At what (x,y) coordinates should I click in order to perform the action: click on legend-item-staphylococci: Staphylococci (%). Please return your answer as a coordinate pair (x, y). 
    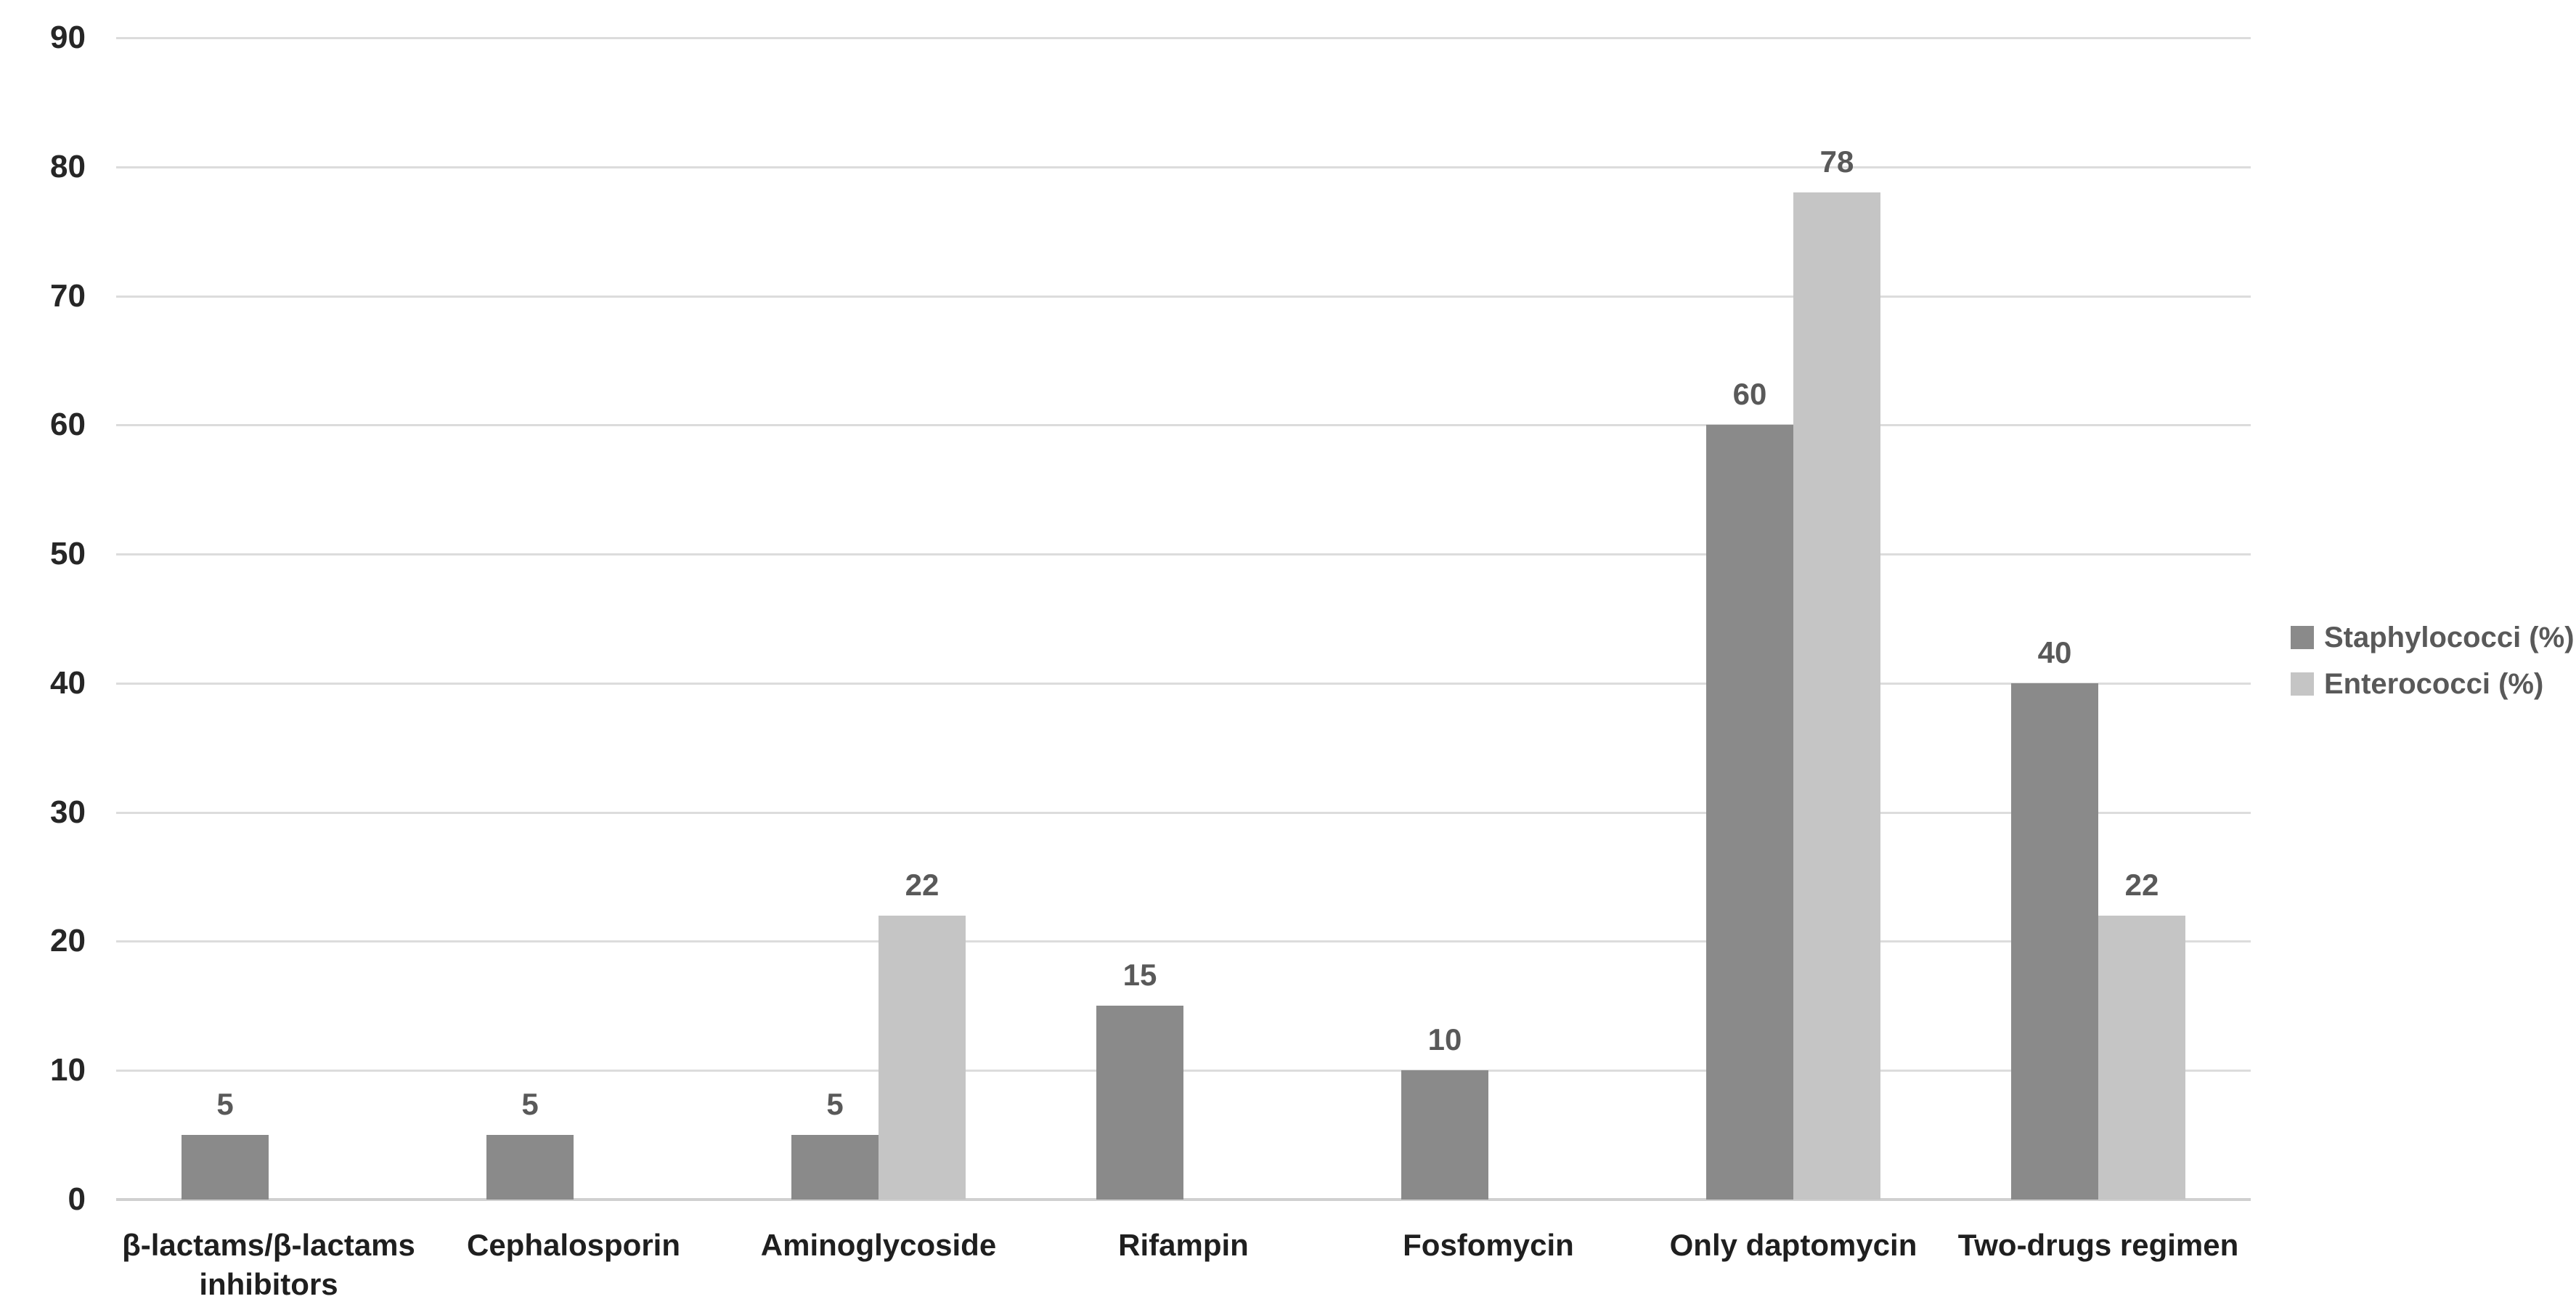
    Looking at the image, I should click on (2433, 637).